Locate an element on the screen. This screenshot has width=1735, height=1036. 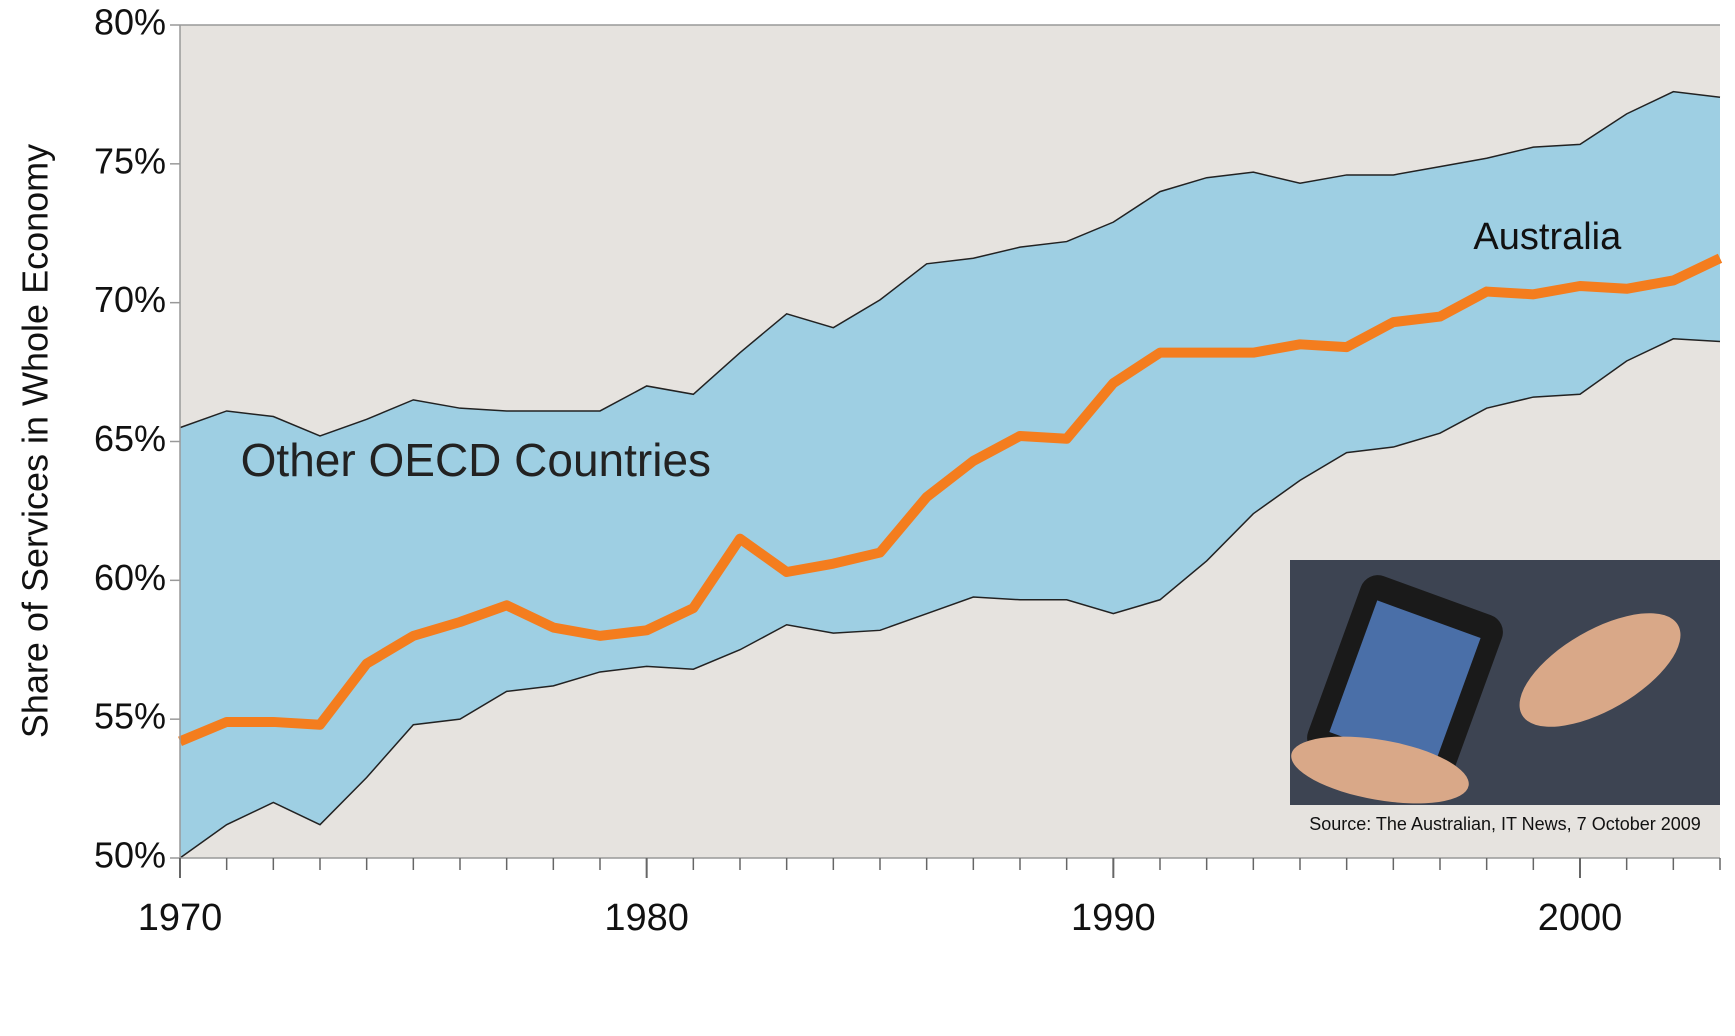
y-axis-label: Share of Services in Whole Economy is located at coordinates (35, 441).